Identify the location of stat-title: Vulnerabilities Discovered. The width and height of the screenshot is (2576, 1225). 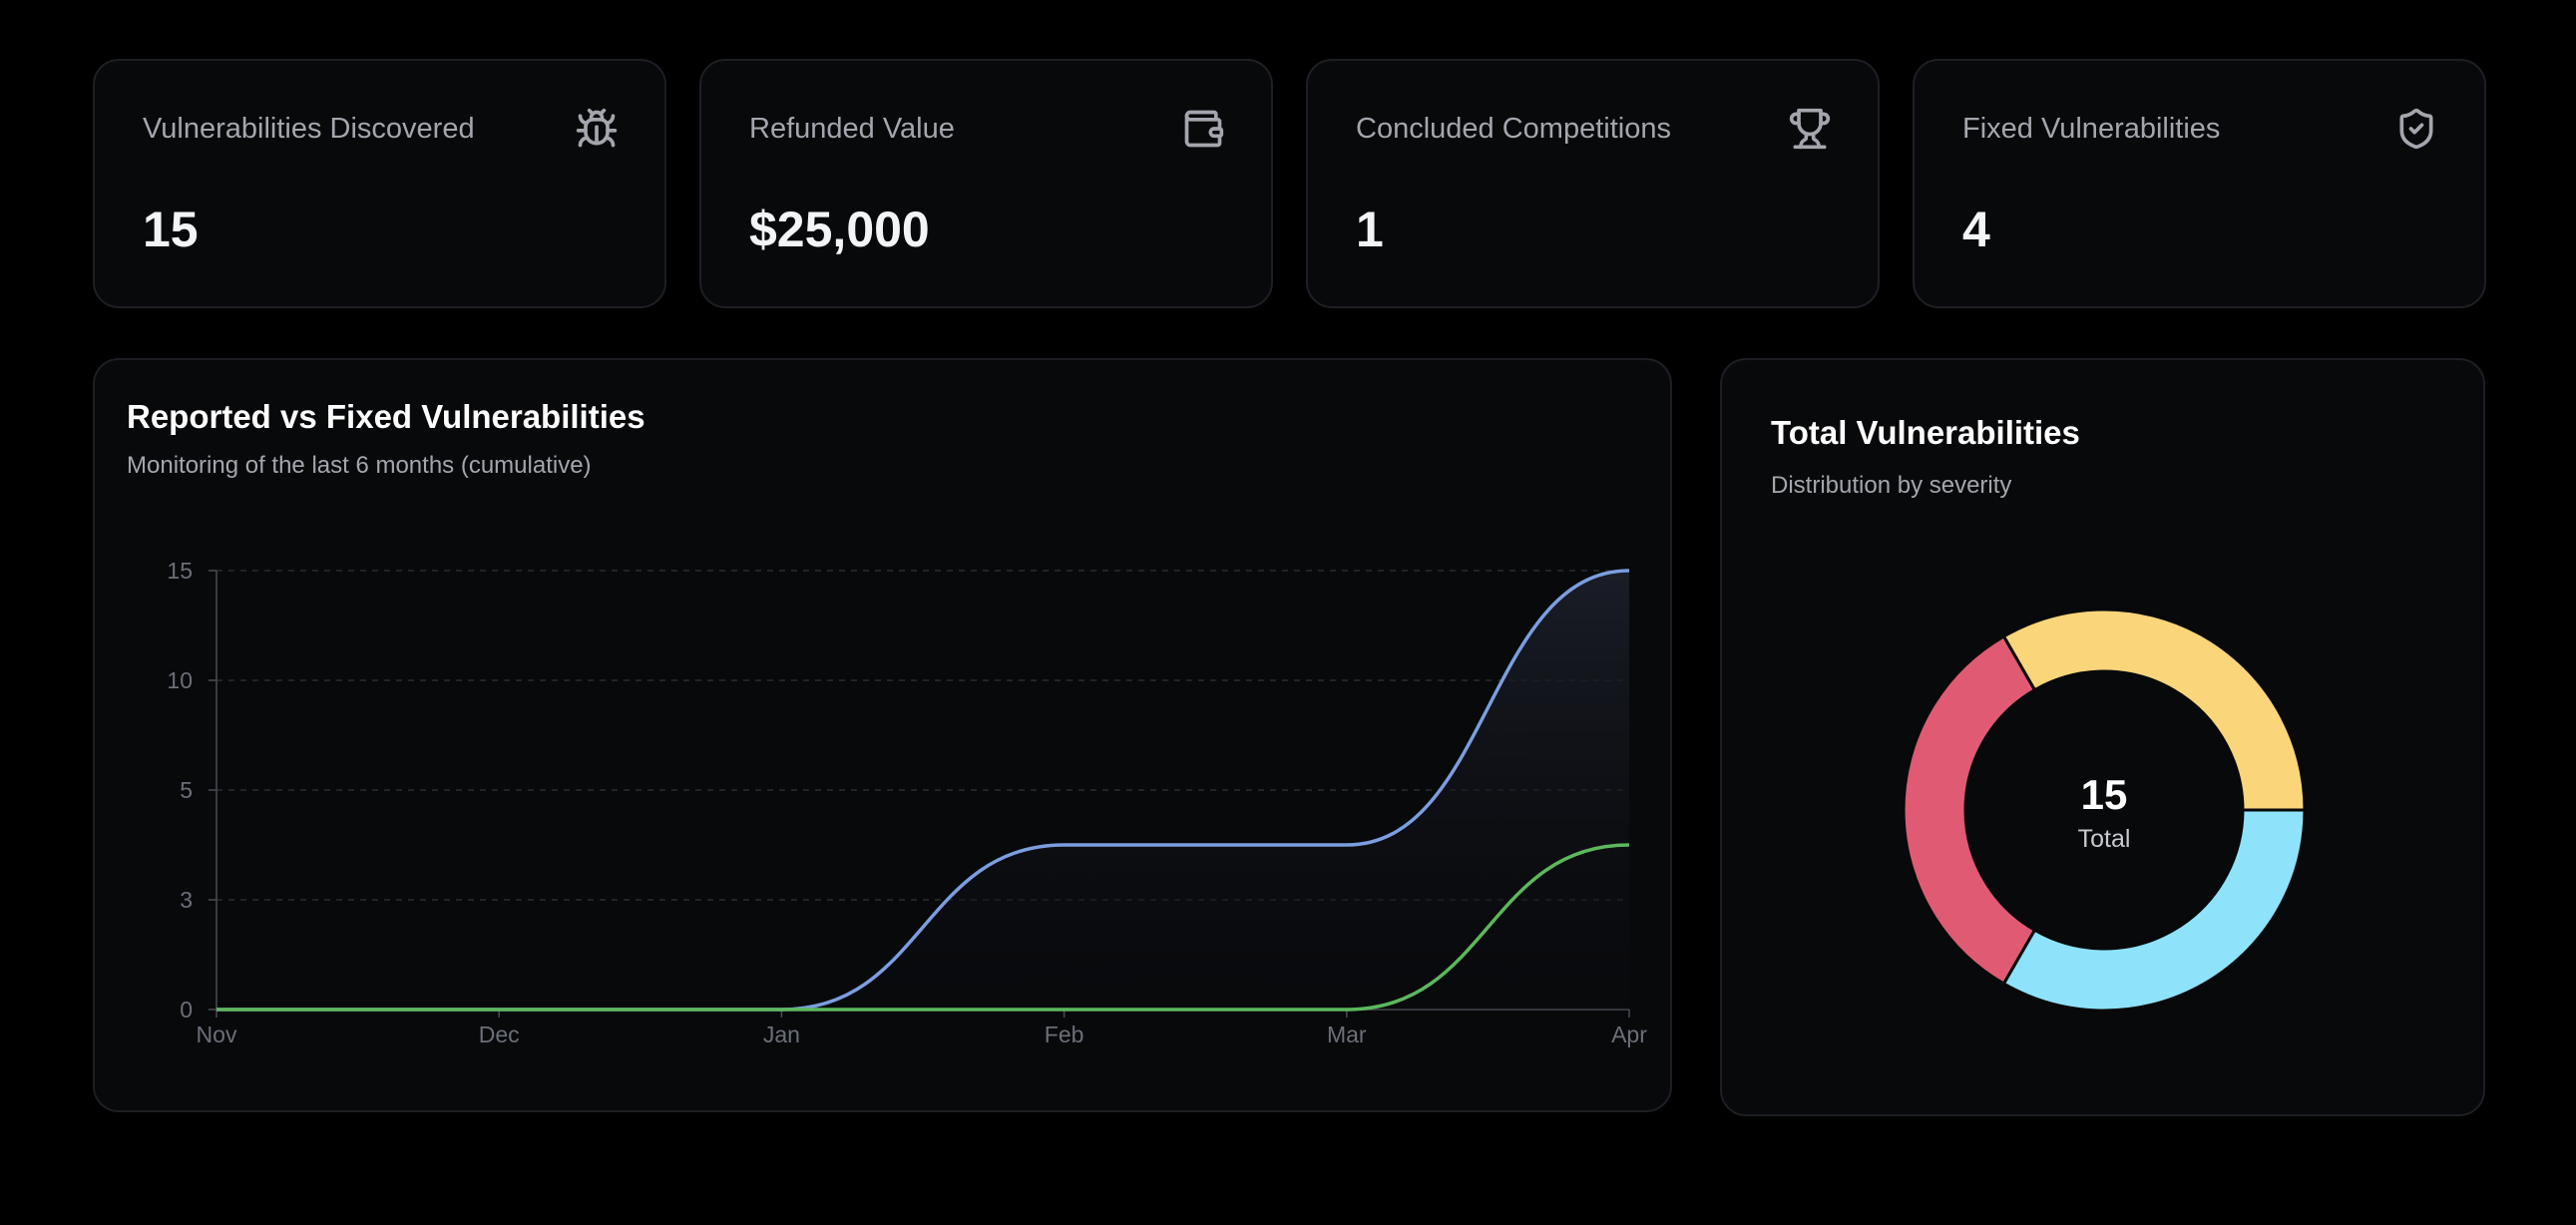
(309, 129).